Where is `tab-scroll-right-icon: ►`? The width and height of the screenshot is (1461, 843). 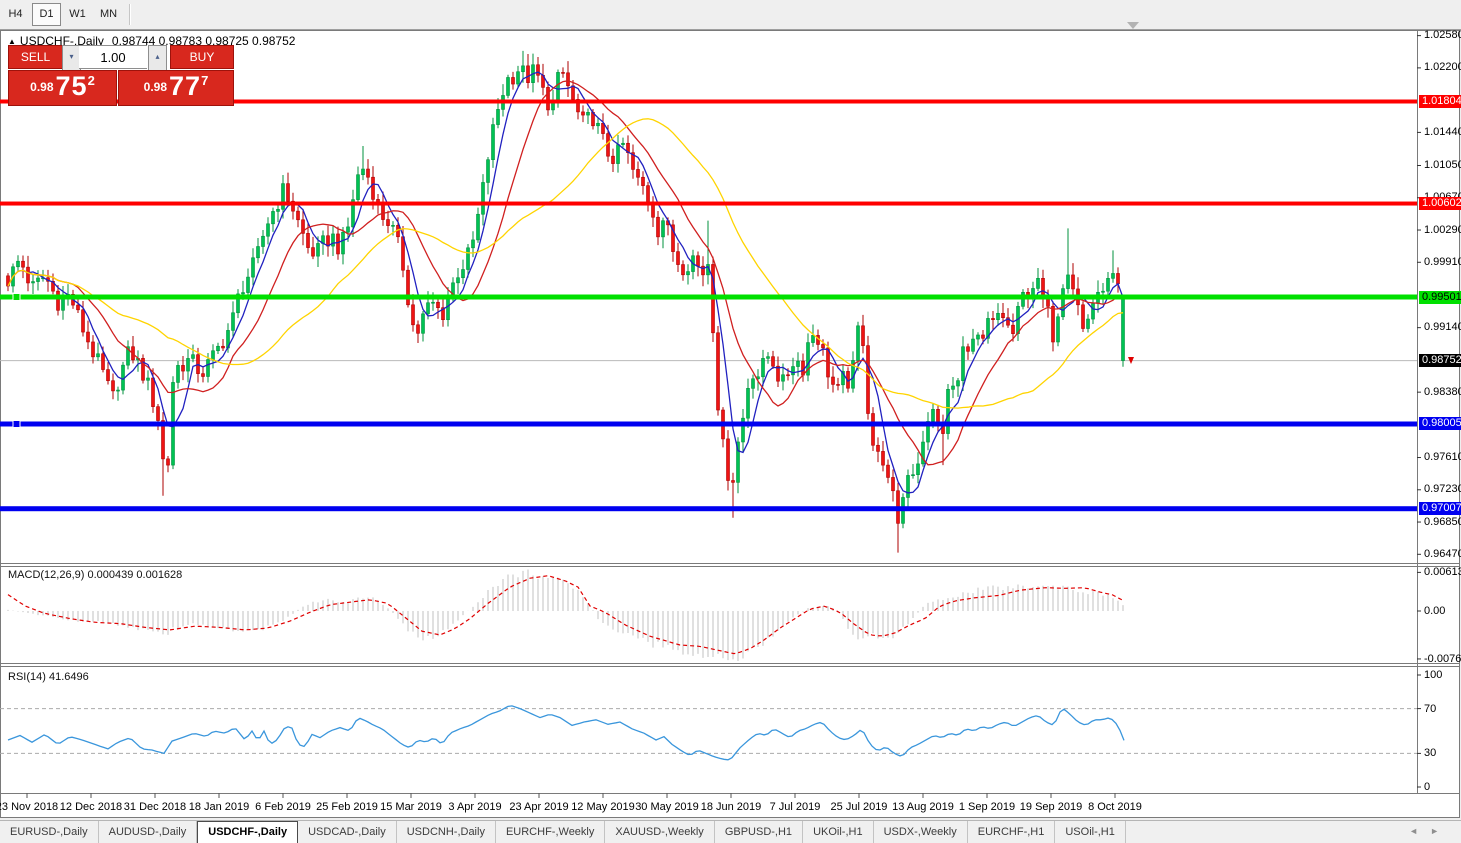
tab-scroll-right-icon: ► is located at coordinates (1440, 831).